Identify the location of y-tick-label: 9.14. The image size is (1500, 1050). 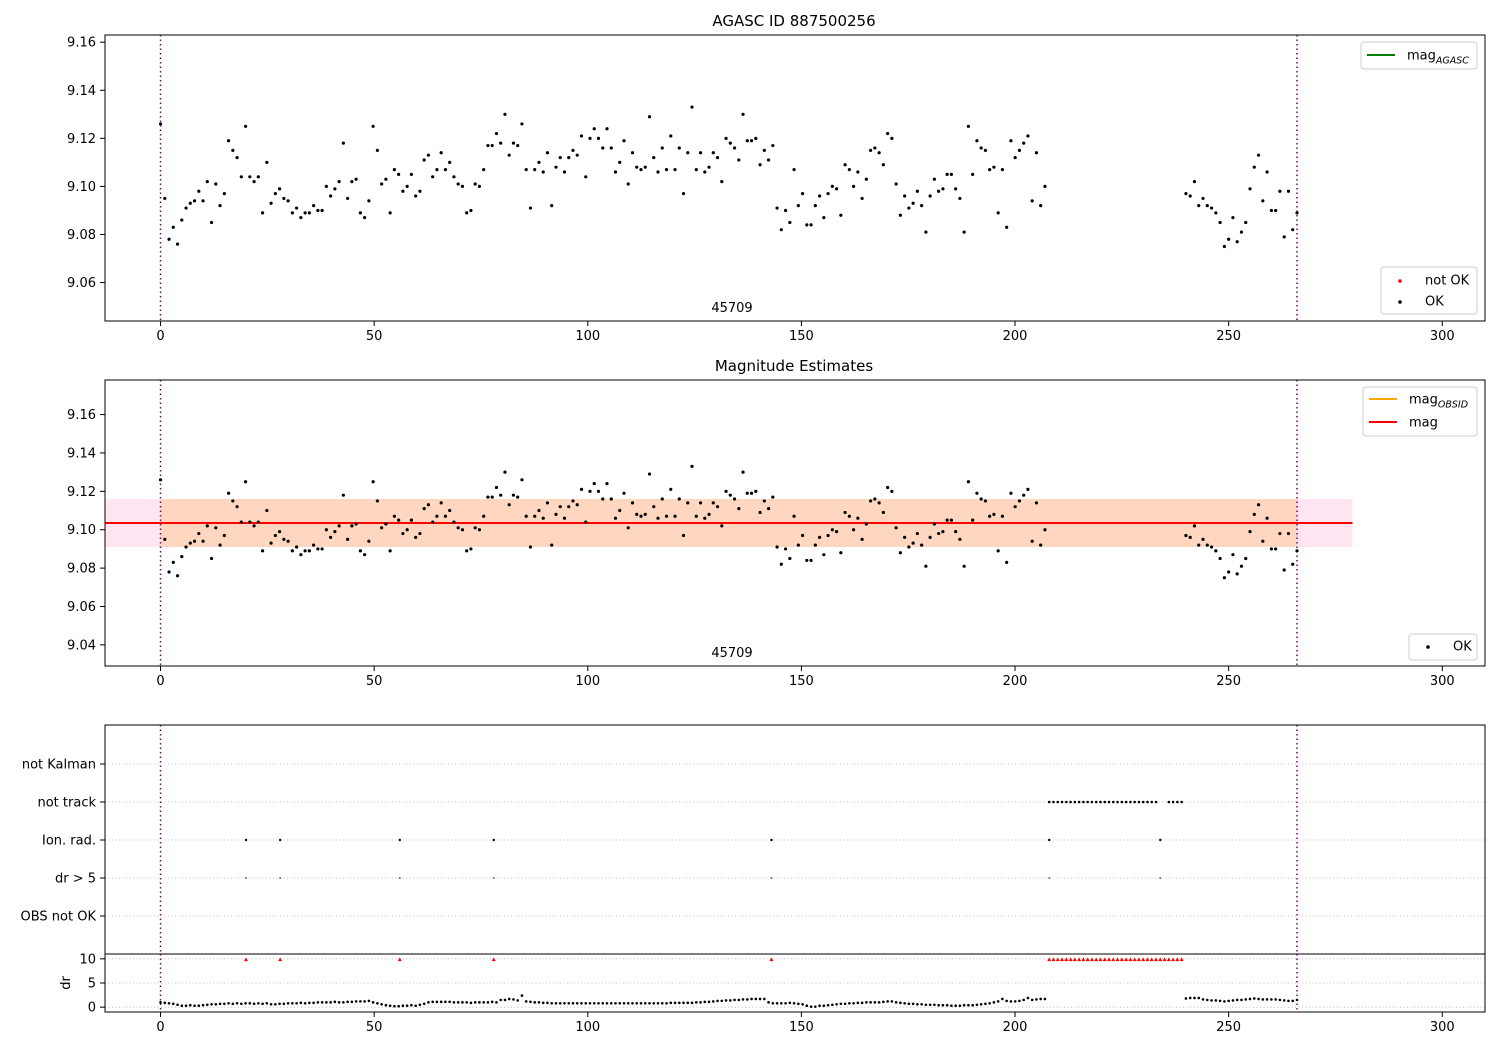
(81, 453).